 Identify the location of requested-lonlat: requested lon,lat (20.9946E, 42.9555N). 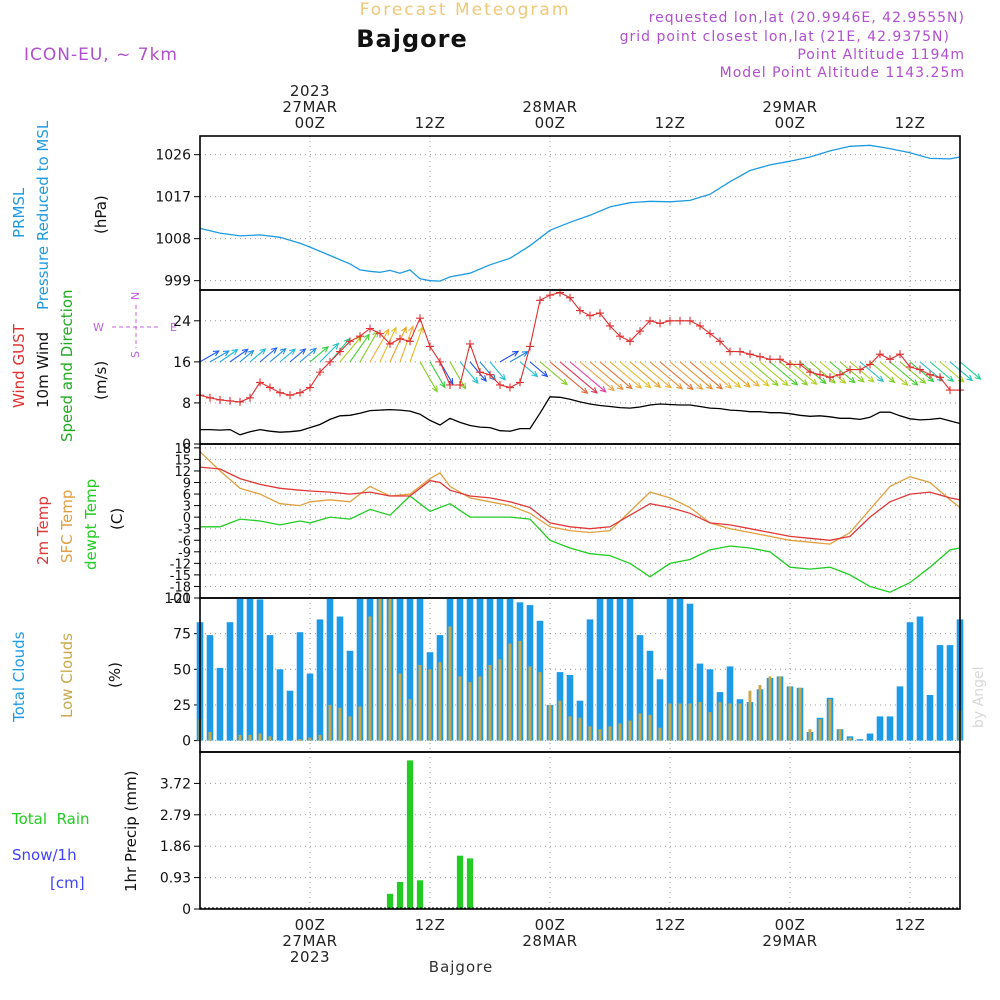
(807, 18).